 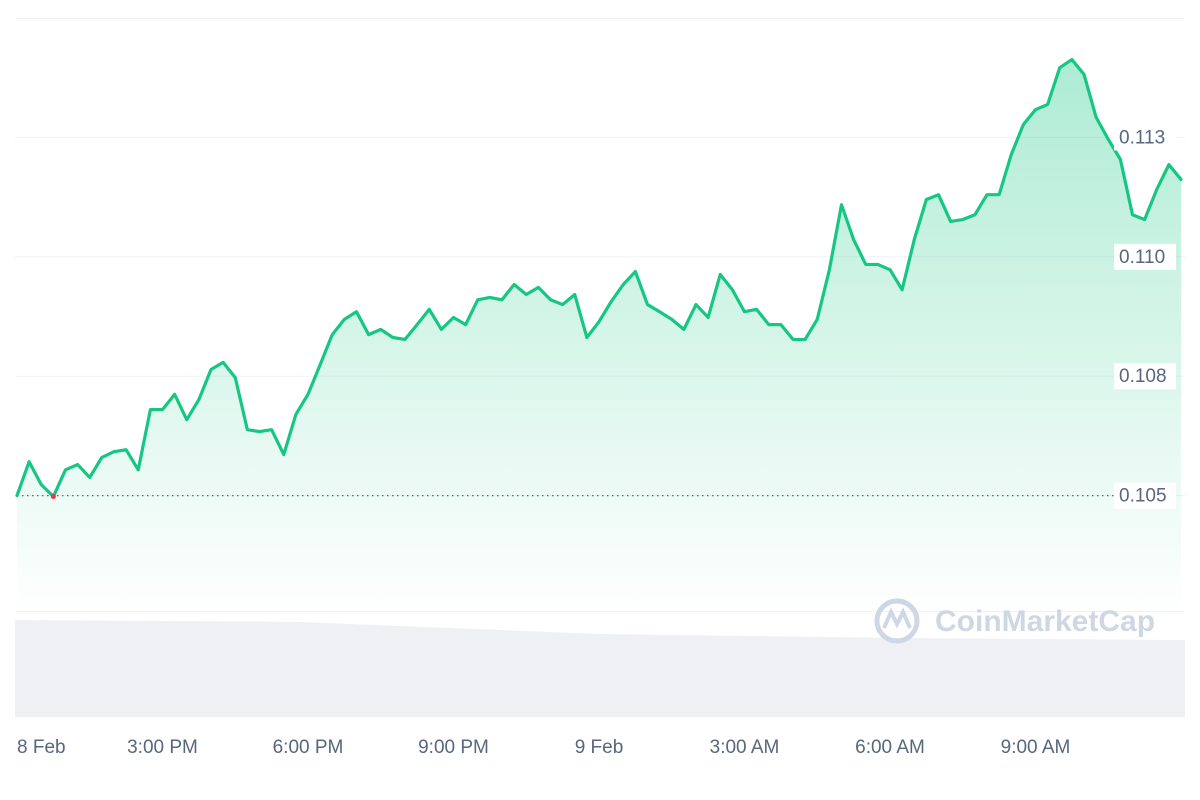 I want to click on x-tick-label: 8 Feb, so click(x=41, y=747).